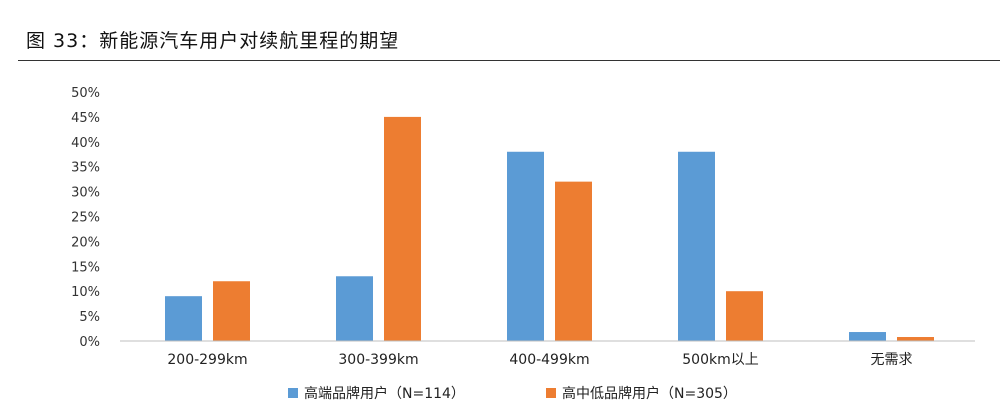 This screenshot has height=420, width=1000. Describe the element at coordinates (85, 93) in the screenshot. I see `y-tick-label: 50%` at that location.